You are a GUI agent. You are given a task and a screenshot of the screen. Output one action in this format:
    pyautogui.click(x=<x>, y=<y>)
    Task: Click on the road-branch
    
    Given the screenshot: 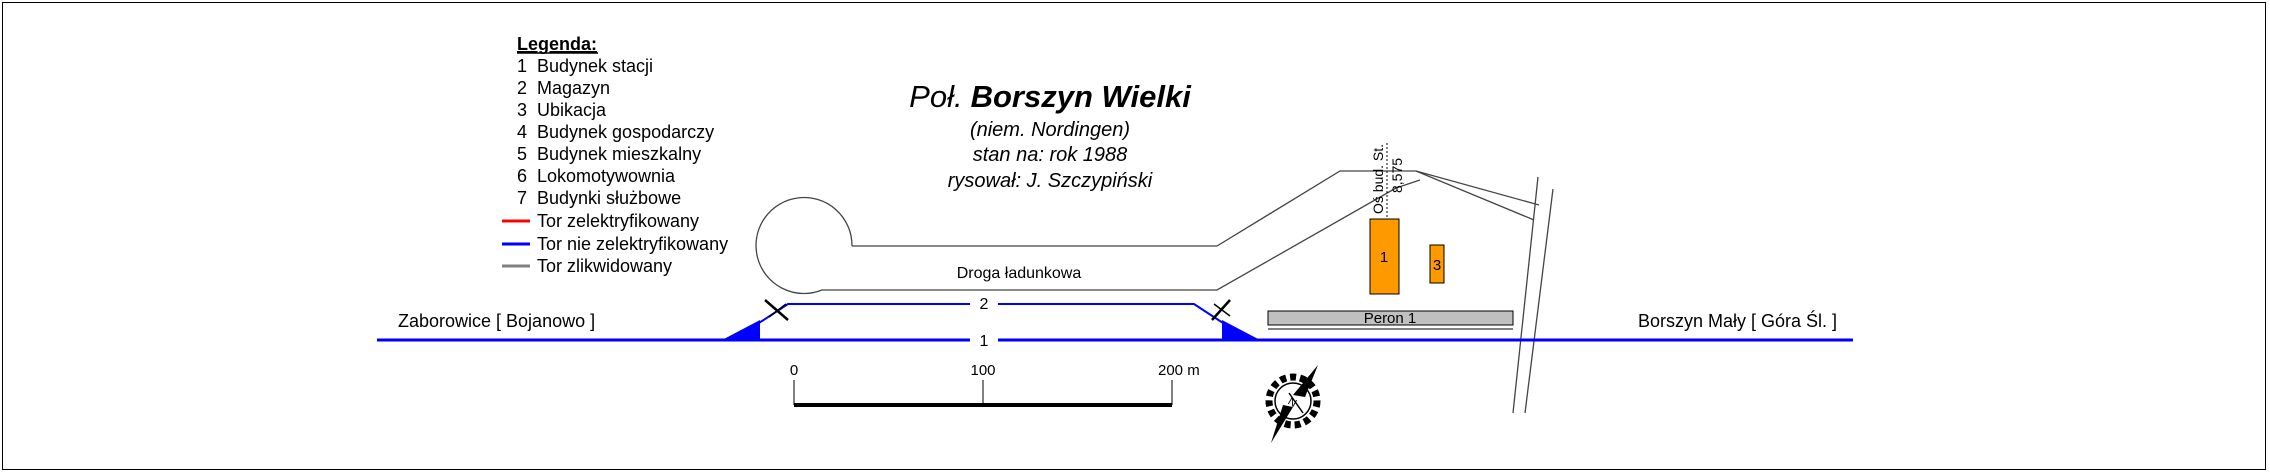 What is the action you would take?
    pyautogui.click(x=1477, y=188)
    